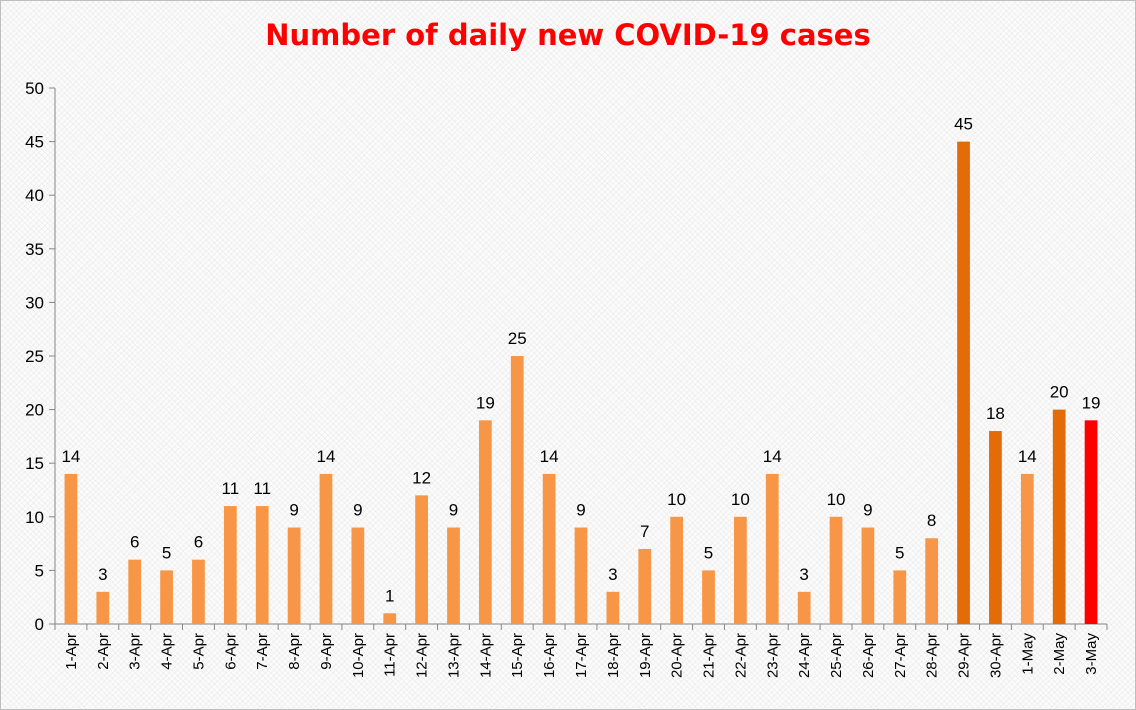 The width and height of the screenshot is (1136, 710). What do you see at coordinates (390, 618) in the screenshot?
I see `bar-11-Apr` at bounding box center [390, 618].